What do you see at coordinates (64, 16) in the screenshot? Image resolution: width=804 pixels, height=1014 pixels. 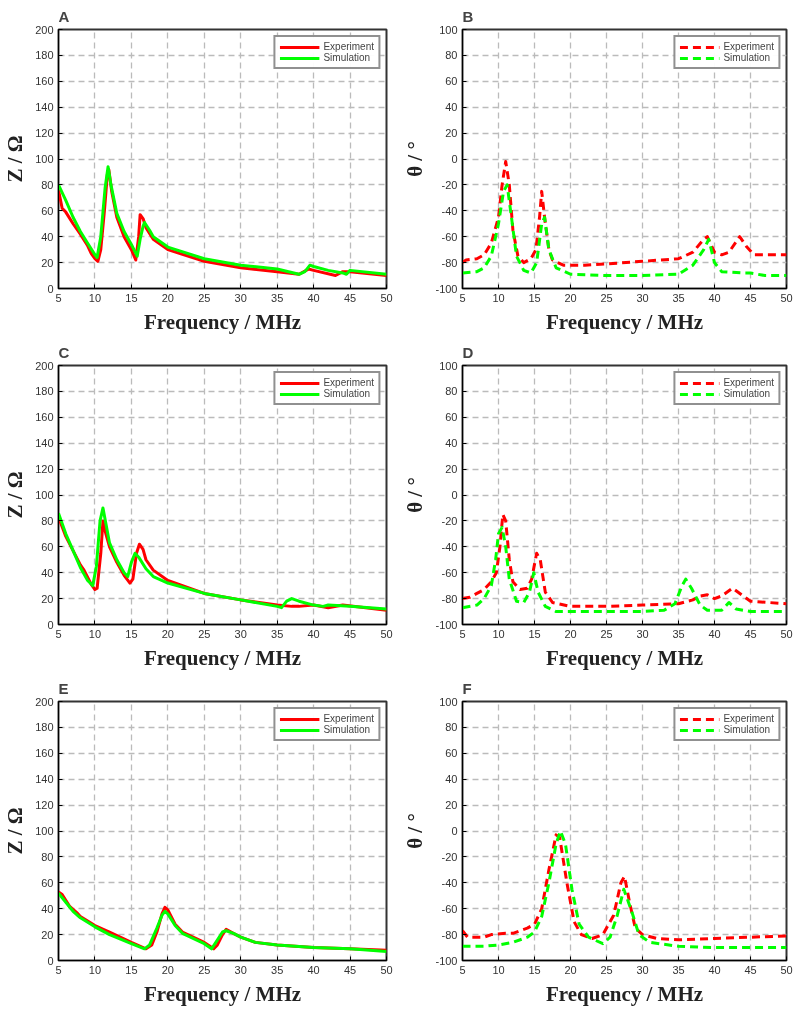 I see `chart-title: A` at bounding box center [64, 16].